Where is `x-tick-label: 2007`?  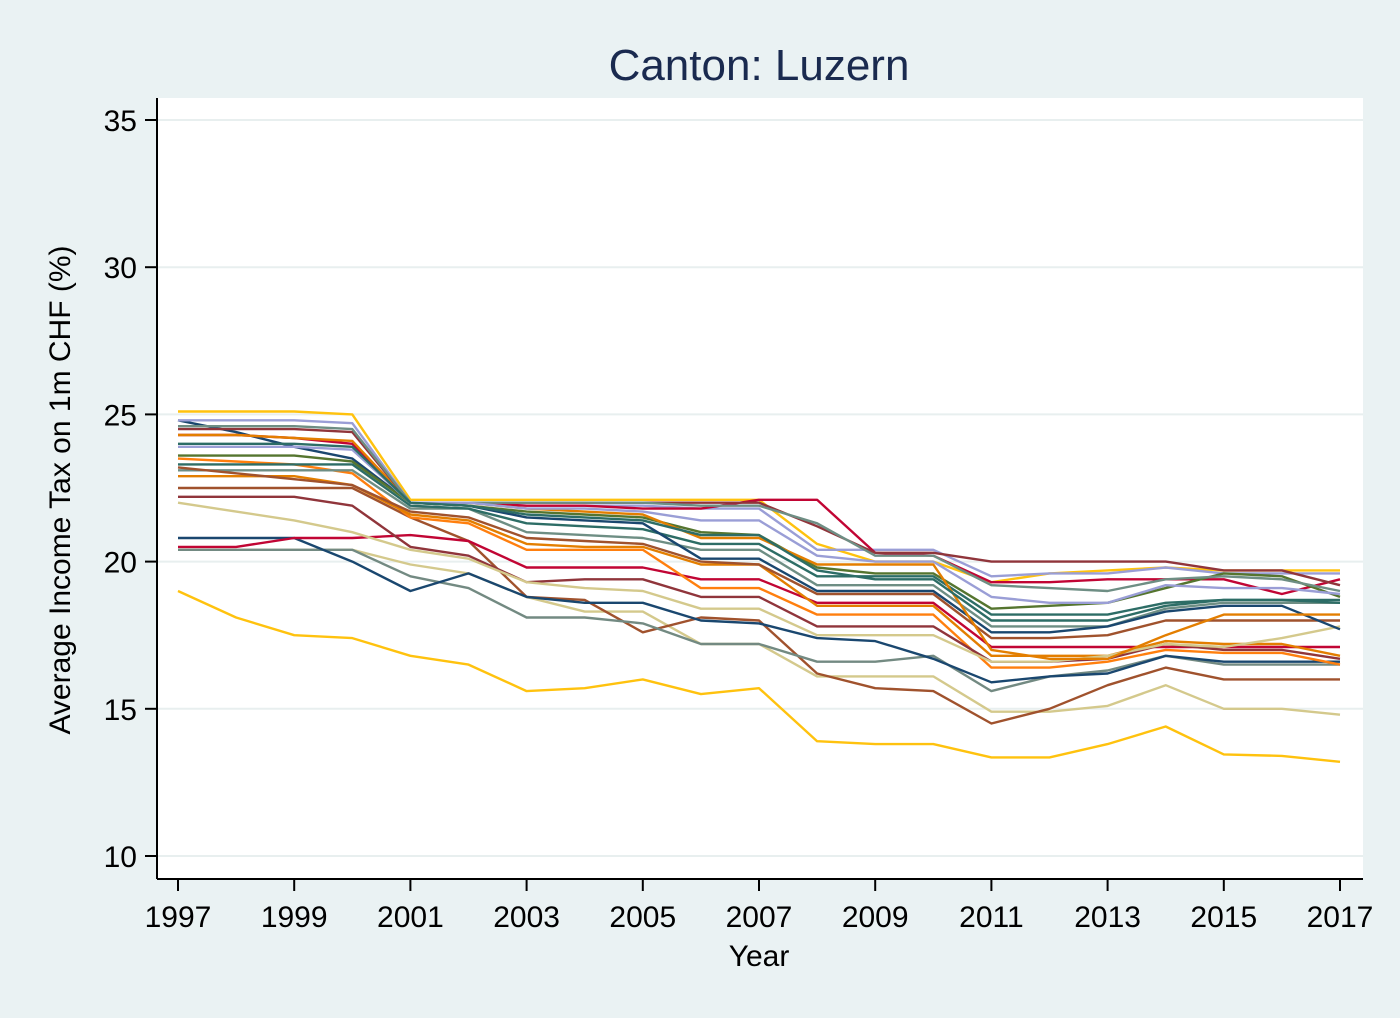
x-tick-label: 2007 is located at coordinates (759, 917).